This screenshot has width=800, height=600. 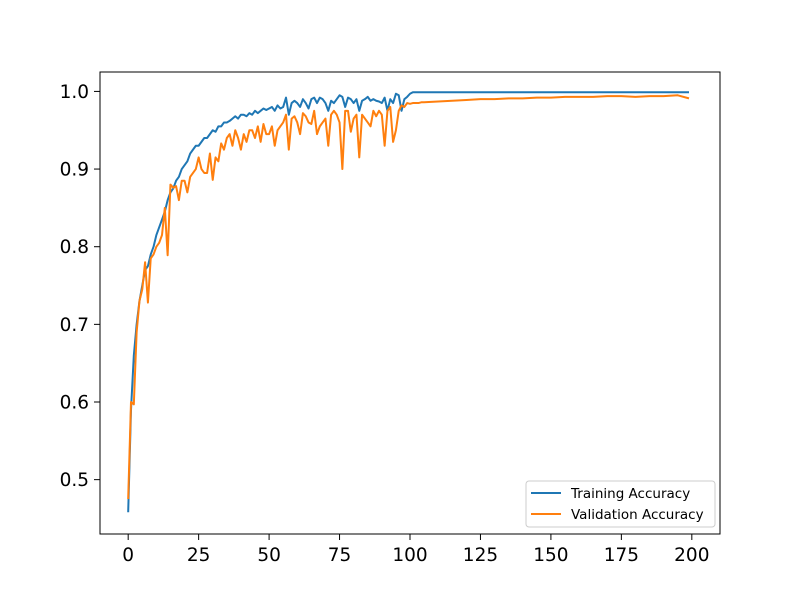 What do you see at coordinates (74, 403) in the screenshot?
I see `y-tick-label: 0.6` at bounding box center [74, 403].